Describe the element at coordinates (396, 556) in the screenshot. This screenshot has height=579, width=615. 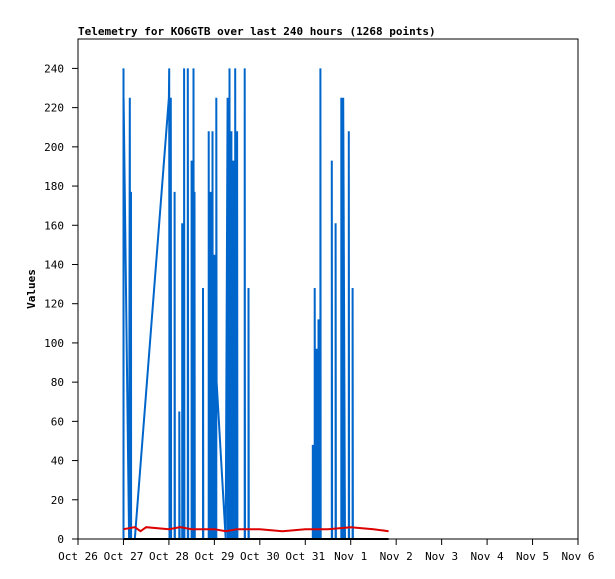
I see `x-tick-label: Nov 2` at that location.